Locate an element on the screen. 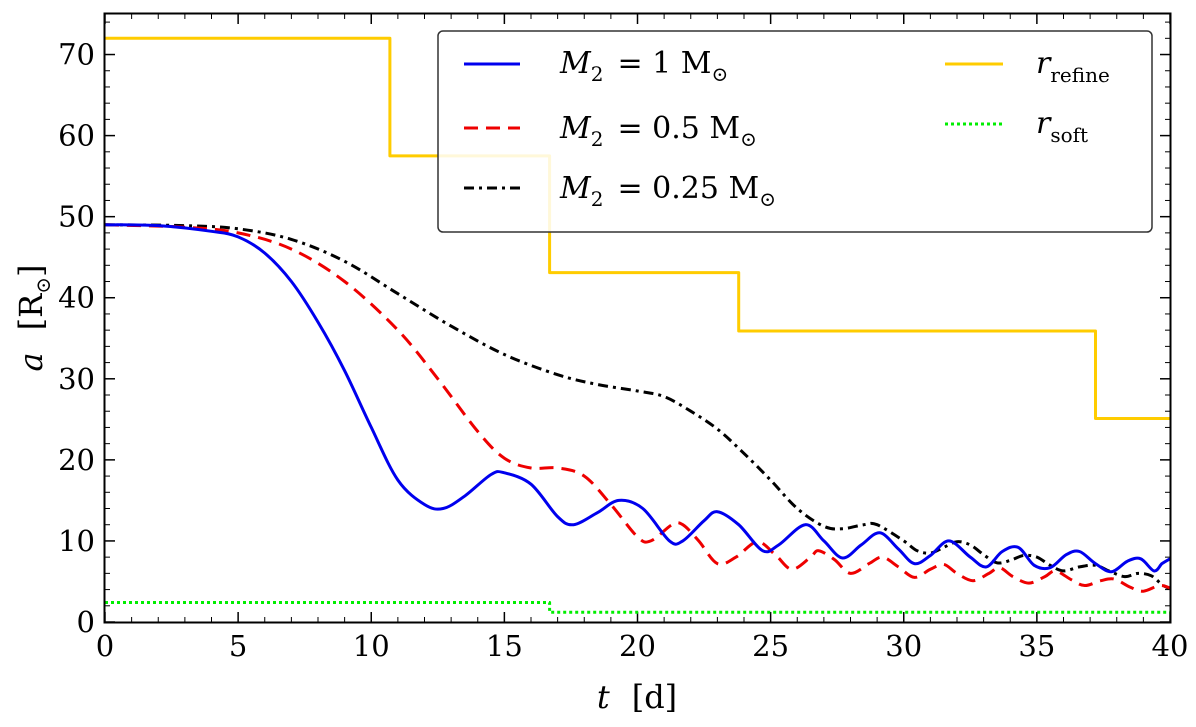 The image size is (1196, 727). y-tick-label: 70 is located at coordinates (76, 55).